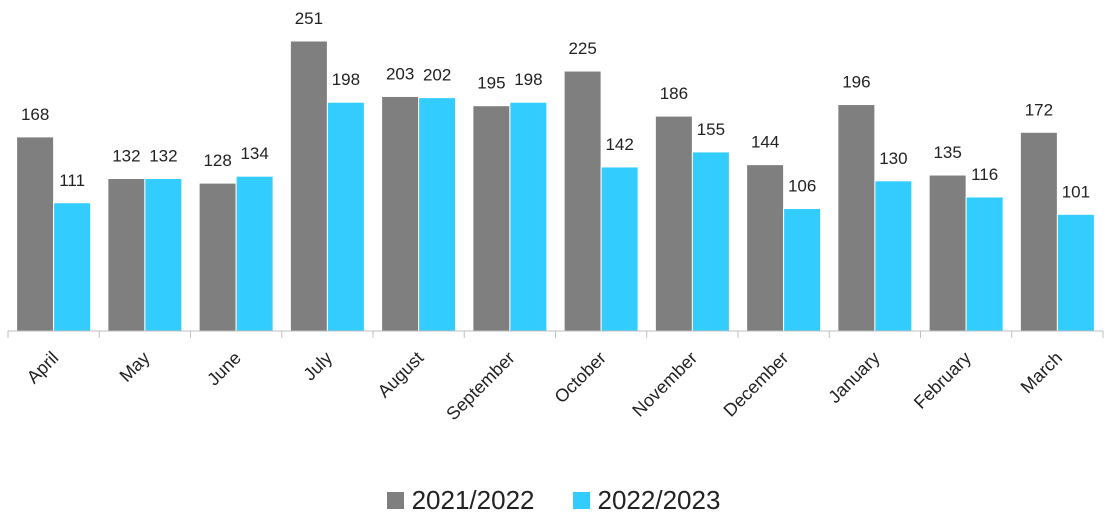 The width and height of the screenshot is (1107, 519). I want to click on bar-series-2-june, so click(254, 253).